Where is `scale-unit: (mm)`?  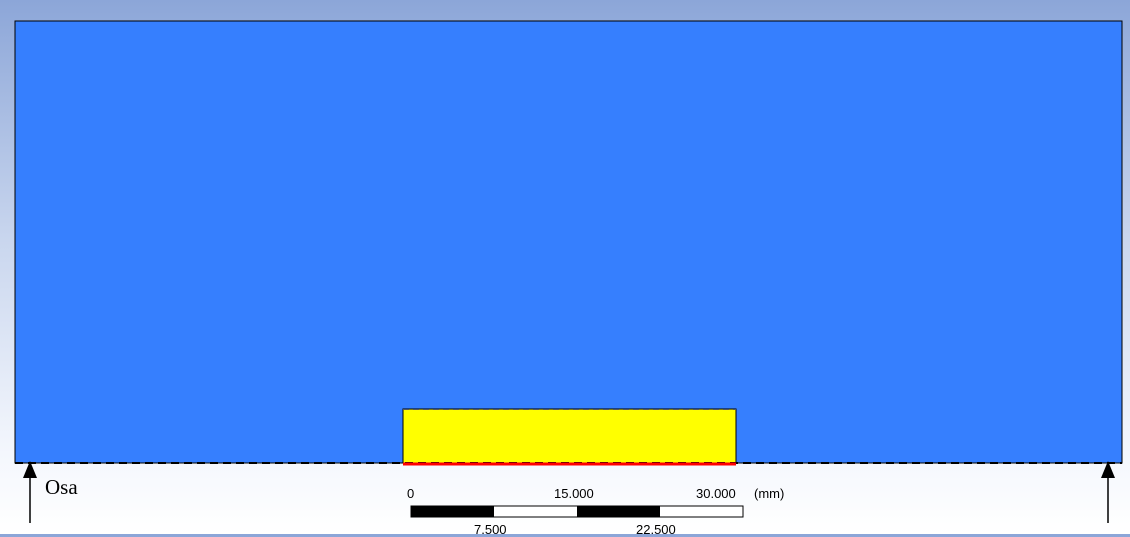
scale-unit: (mm) is located at coordinates (769, 493).